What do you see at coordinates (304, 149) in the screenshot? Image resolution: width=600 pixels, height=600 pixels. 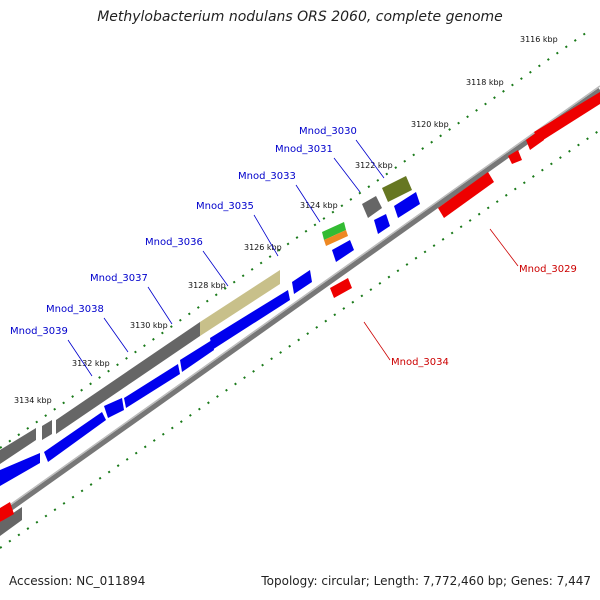 I see `gene-label-mnod-3031: Mnod_3031` at bounding box center [304, 149].